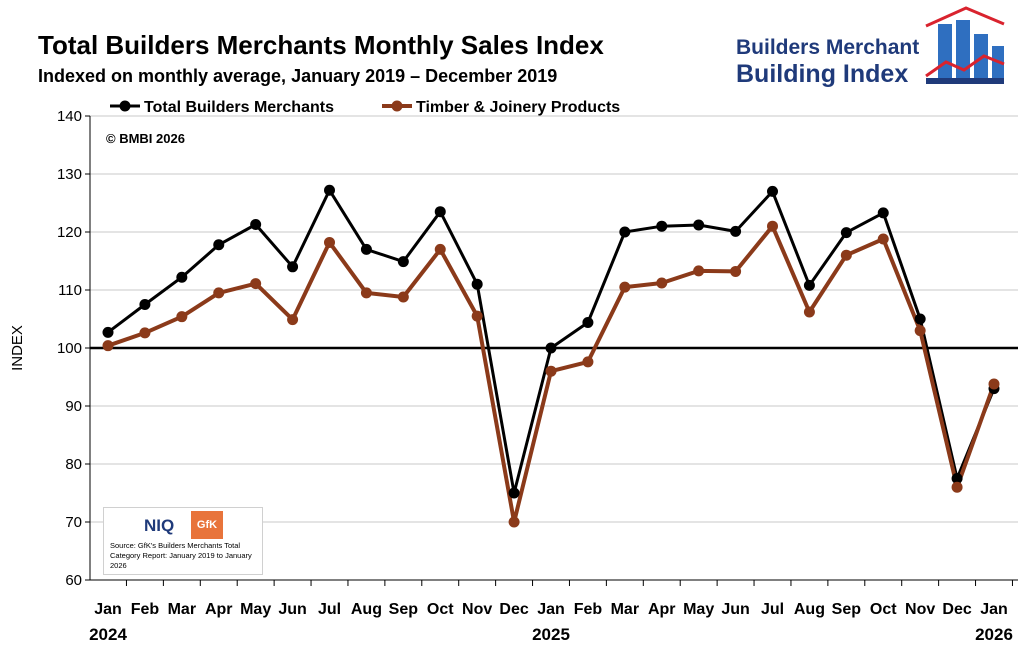 The height and width of the screenshot is (656, 1024). I want to click on y-tick-label: 100, so click(69, 348).